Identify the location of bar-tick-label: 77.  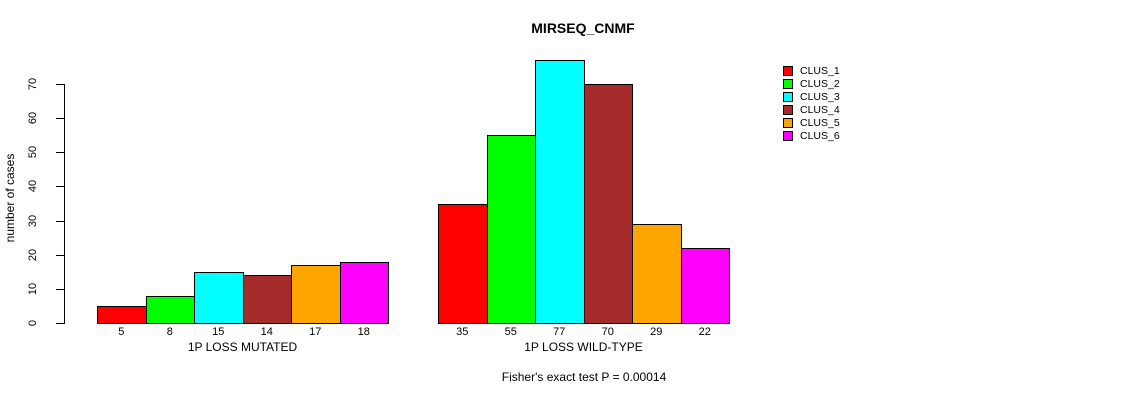
(559, 332).